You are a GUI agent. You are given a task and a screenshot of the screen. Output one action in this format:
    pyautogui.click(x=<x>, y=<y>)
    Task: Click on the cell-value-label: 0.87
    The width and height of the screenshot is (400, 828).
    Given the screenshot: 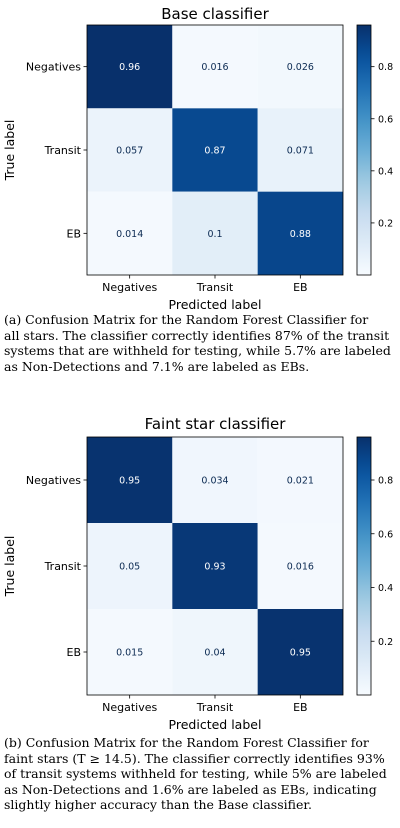 What is the action you would take?
    pyautogui.click(x=214, y=151)
    